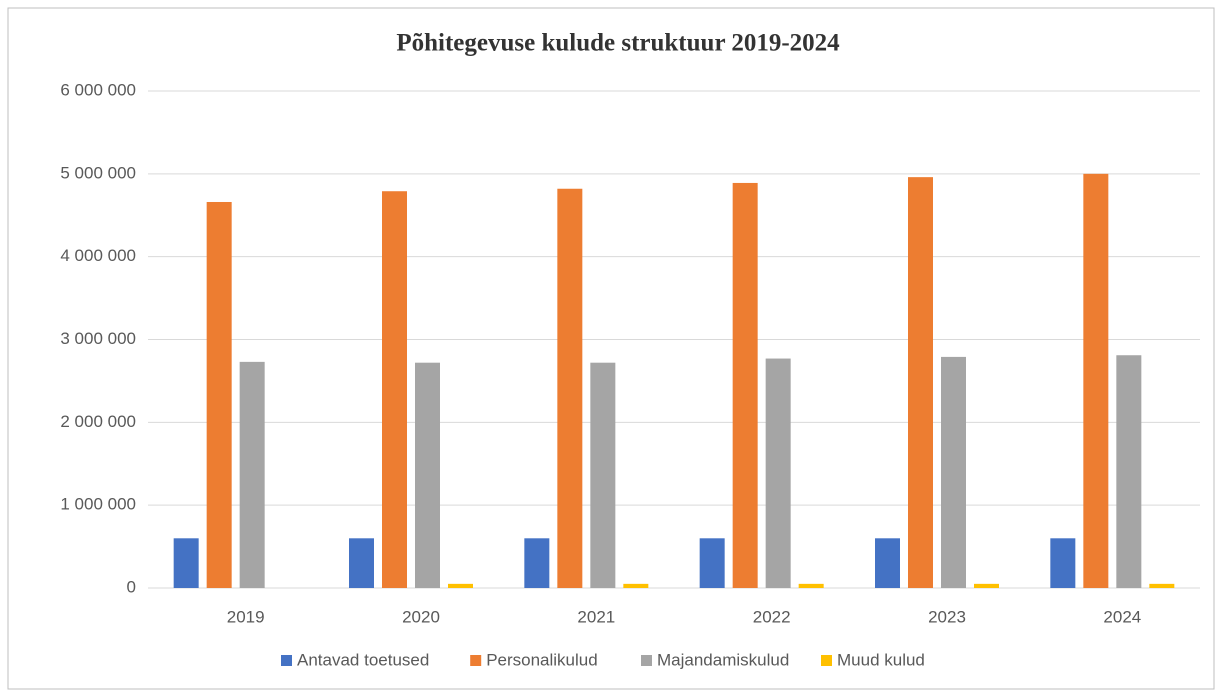 The height and width of the screenshot is (696, 1222). Describe the element at coordinates (98, 89) in the screenshot. I see `y-tick-label: 6 000 000` at that location.